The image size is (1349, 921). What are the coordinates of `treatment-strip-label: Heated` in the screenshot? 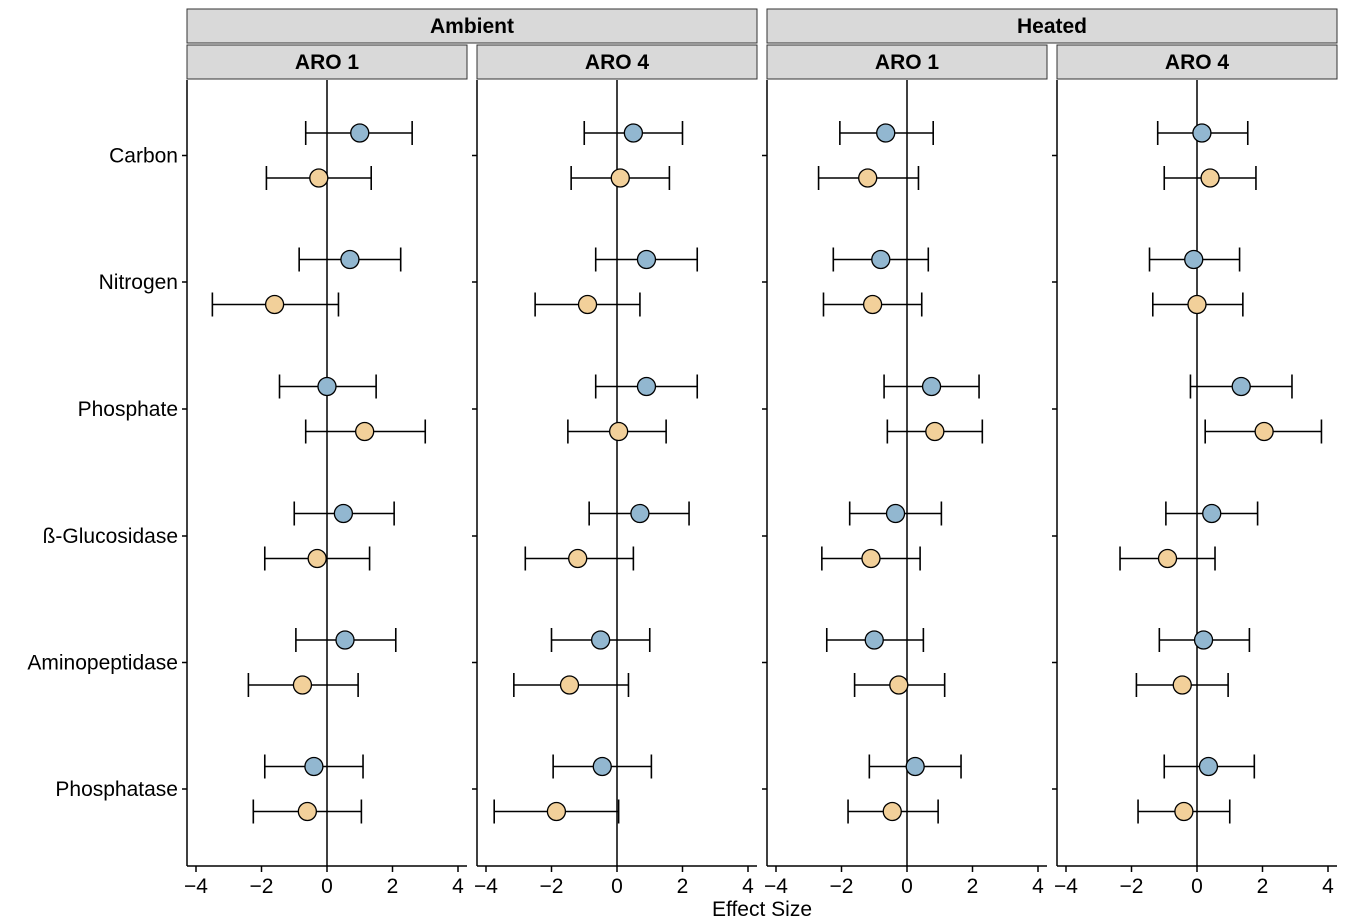 It's located at (1052, 26).